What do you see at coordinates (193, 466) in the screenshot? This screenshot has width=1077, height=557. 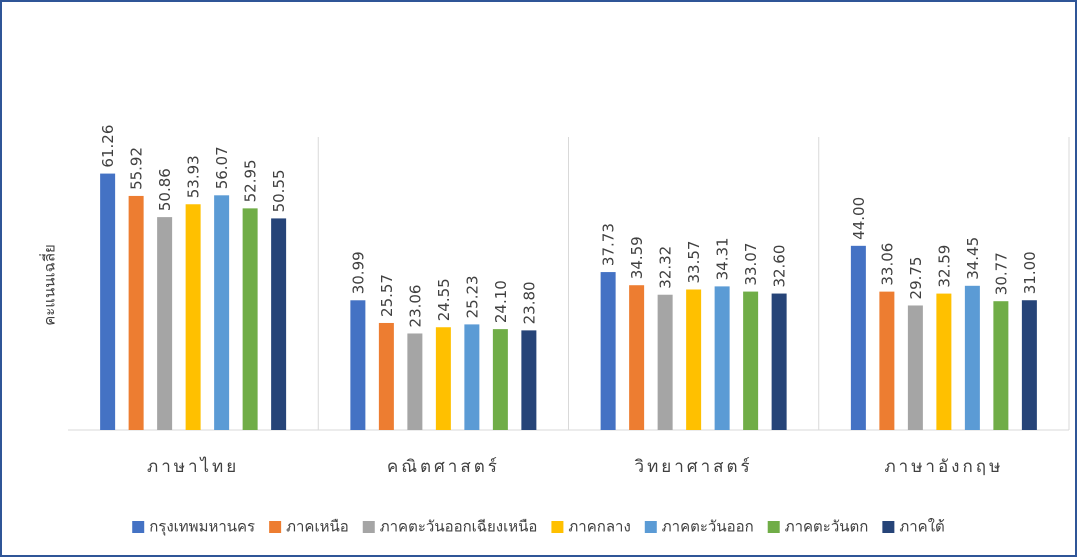 I see `x-tick-label: ภาษาไทย` at bounding box center [193, 466].